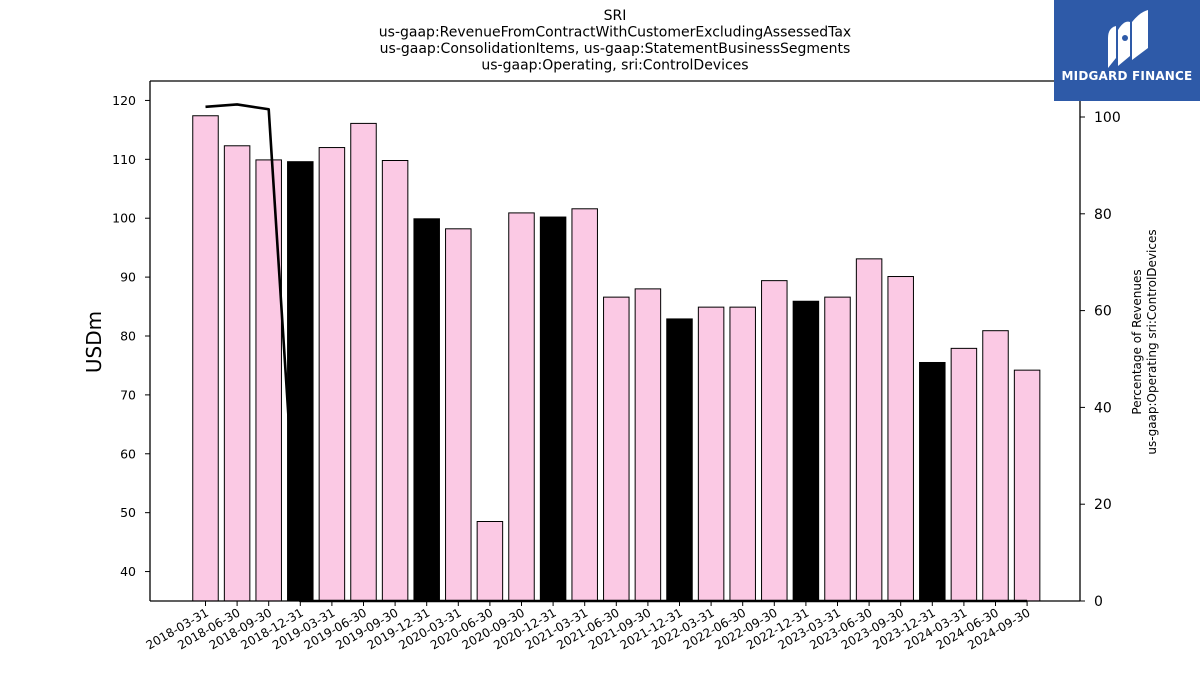 This screenshot has height=675, width=1200. Describe the element at coordinates (124, 218) in the screenshot. I see `y-tick-label-left: 100` at that location.